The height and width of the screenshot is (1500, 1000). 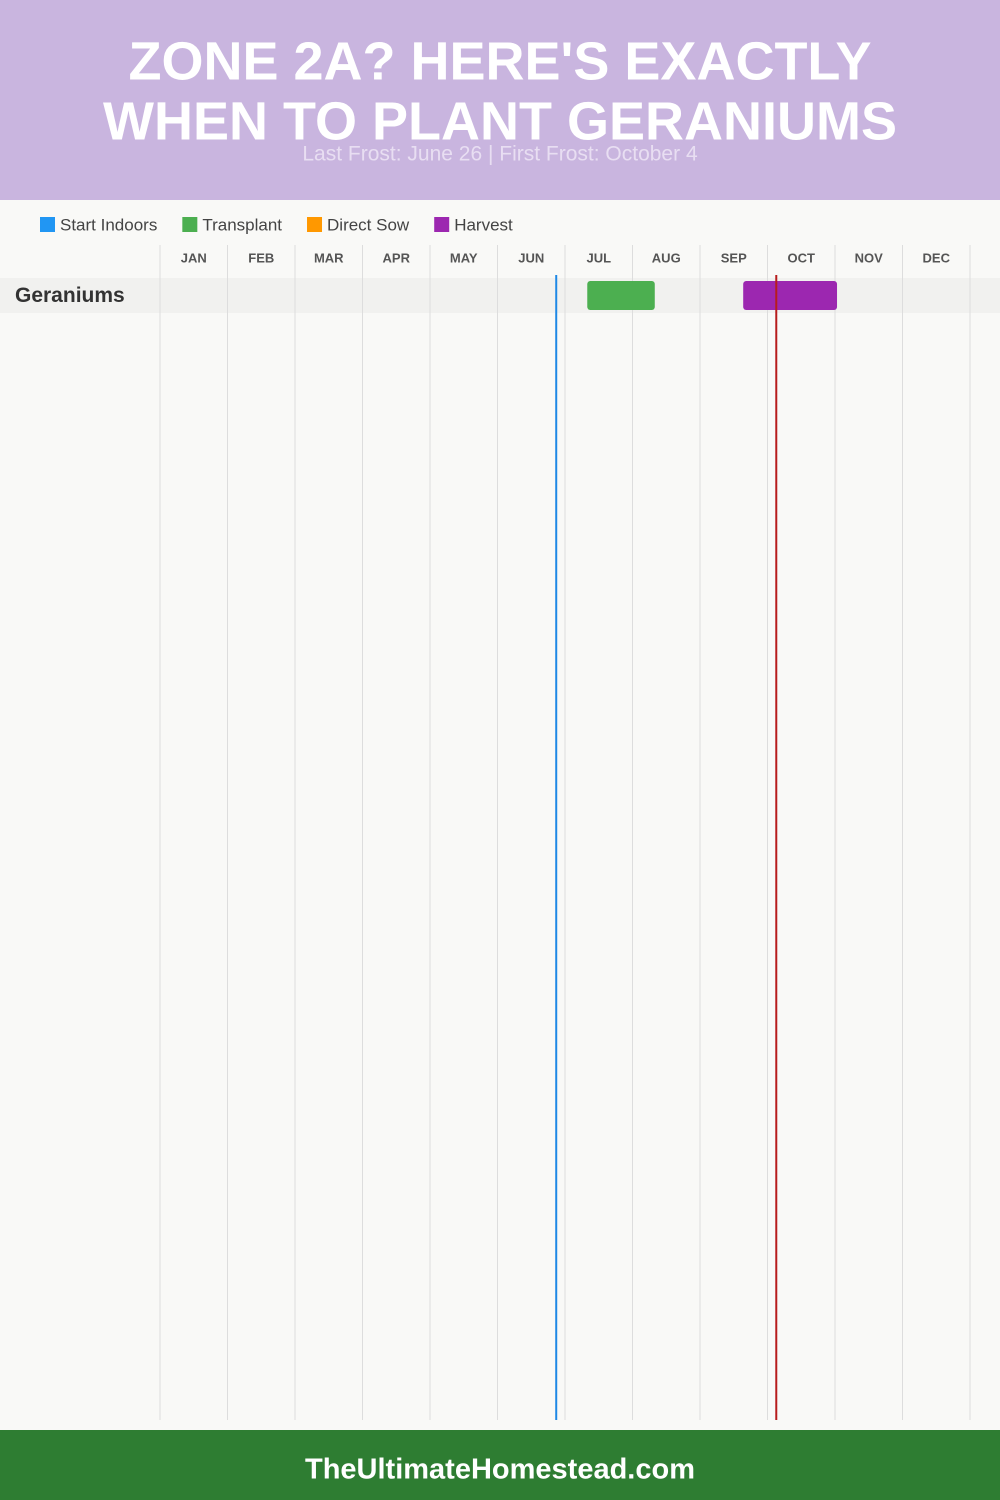 I want to click on legend-label: Harvest, so click(x=483, y=224).